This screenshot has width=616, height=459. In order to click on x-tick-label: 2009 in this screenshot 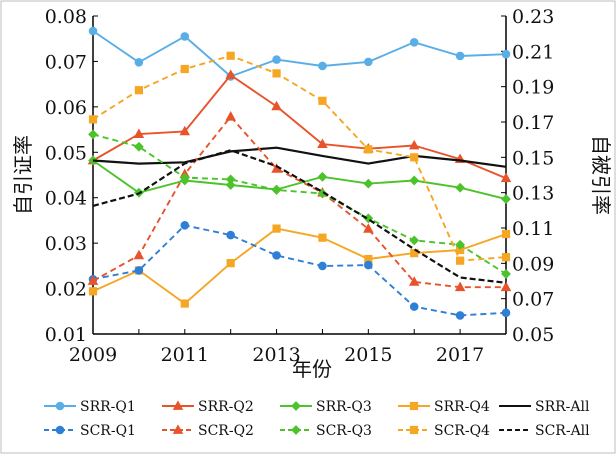, I will do `click(93, 355)`.